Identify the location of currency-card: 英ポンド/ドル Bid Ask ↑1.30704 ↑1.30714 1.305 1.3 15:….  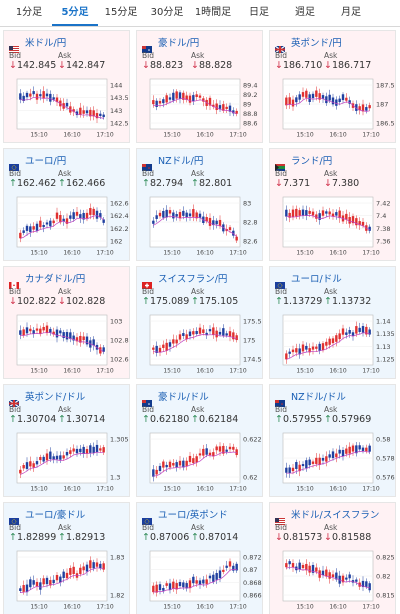
(66, 440).